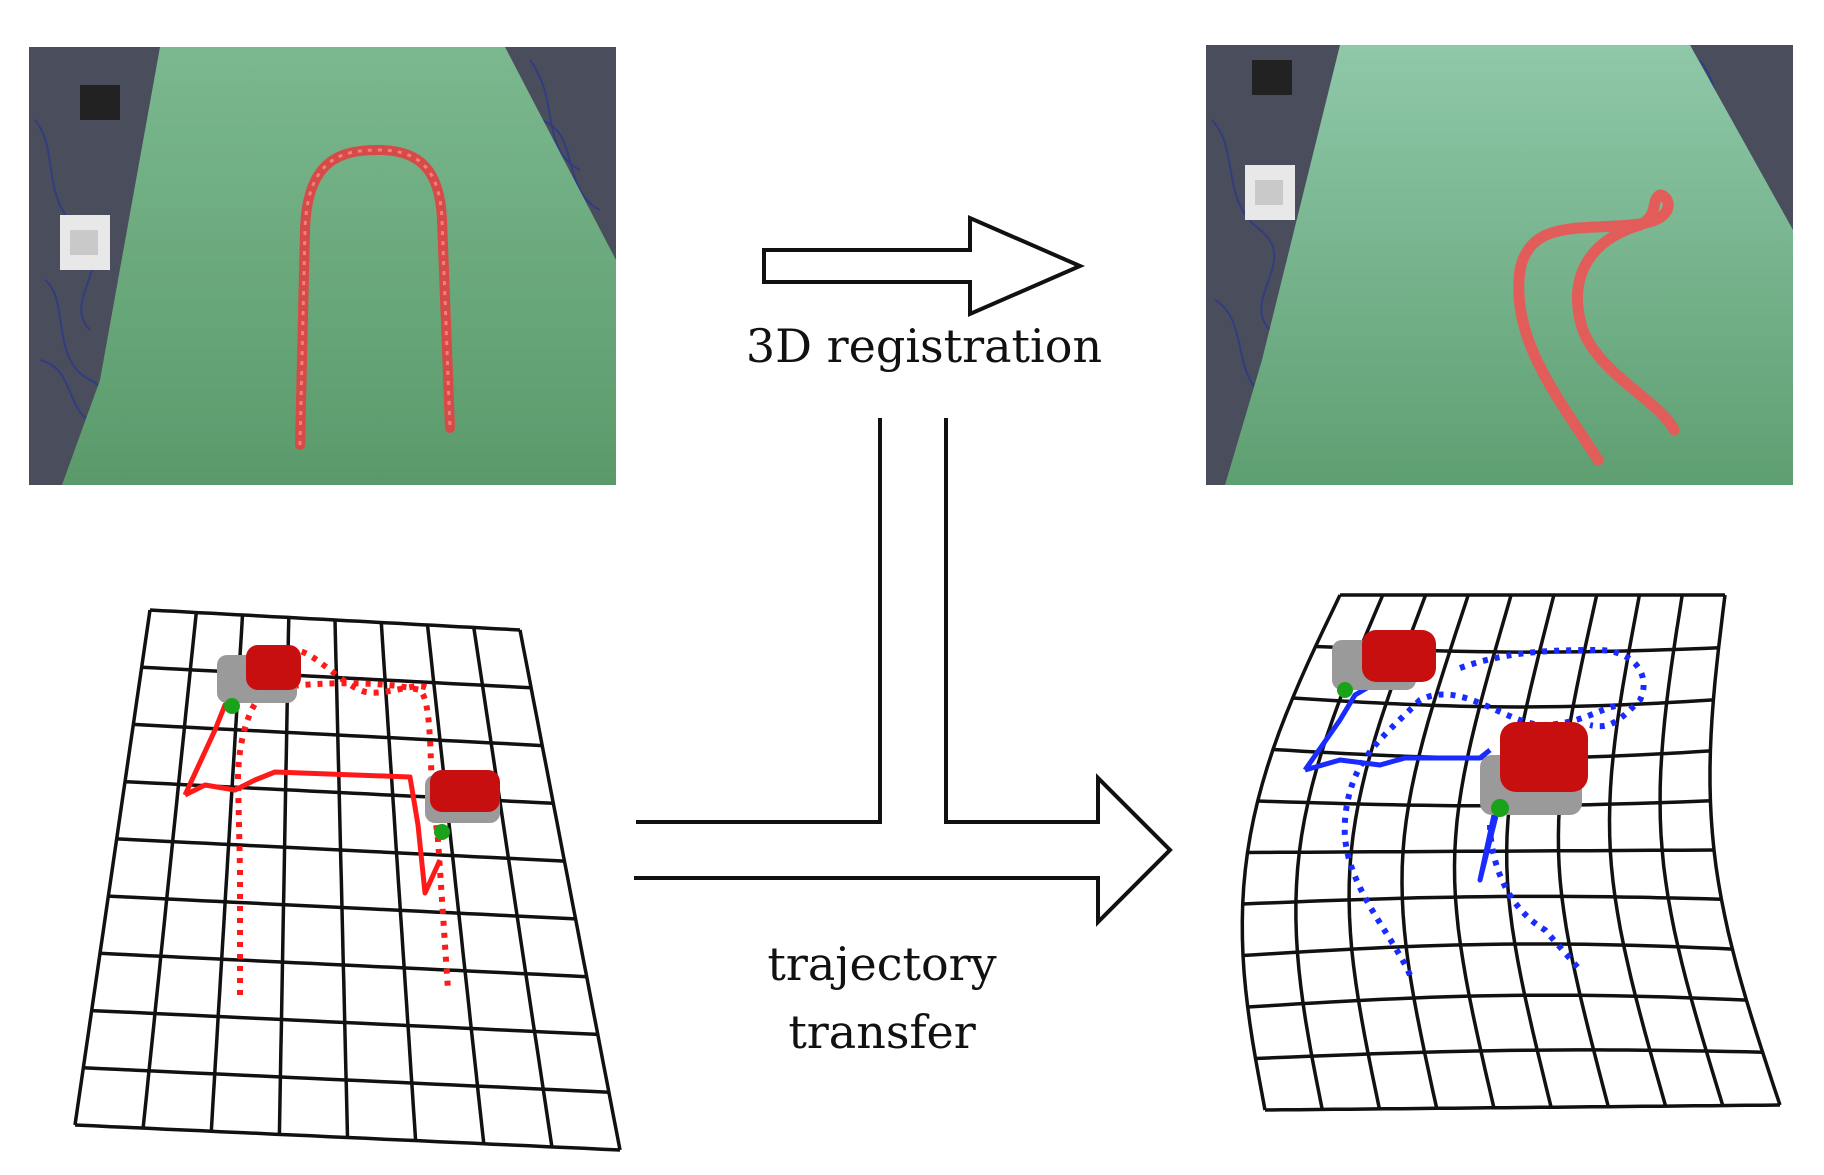 Image resolution: width=1824 pixels, height=1175 pixels. I want to click on transfer-label-line1: trajectory, so click(881, 964).